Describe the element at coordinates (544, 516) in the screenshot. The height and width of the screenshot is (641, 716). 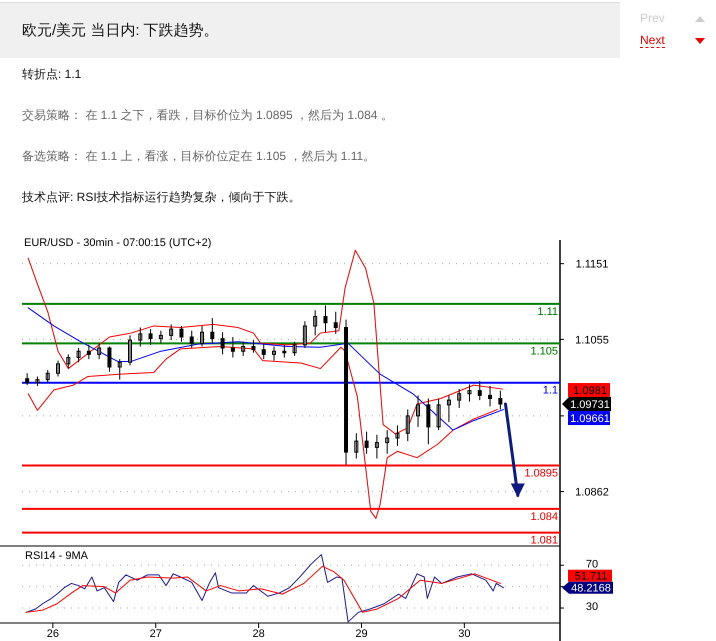
I see `ref-line-label: 1.084` at that location.